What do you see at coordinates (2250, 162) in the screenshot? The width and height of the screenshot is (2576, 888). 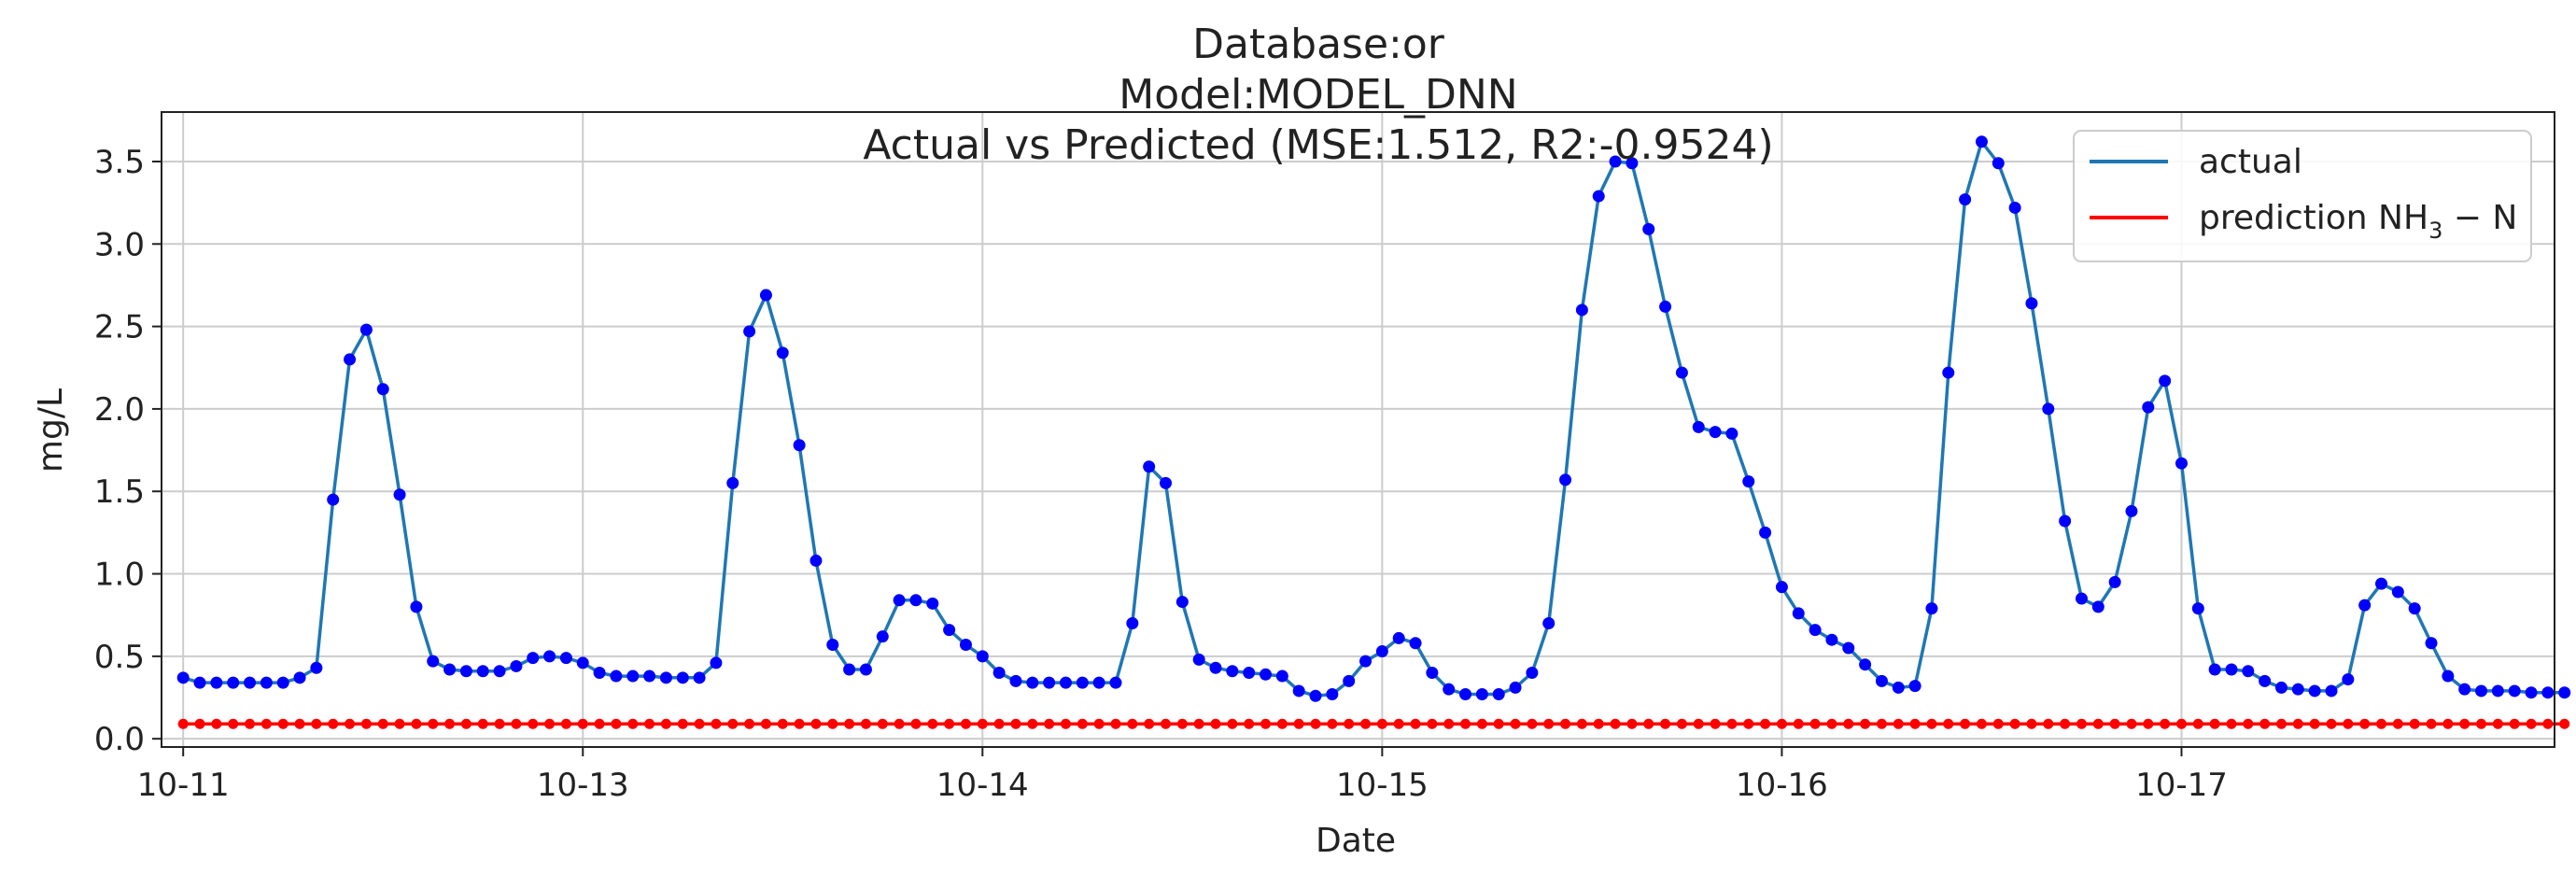 I see `legend-actual-label: actual` at bounding box center [2250, 162].